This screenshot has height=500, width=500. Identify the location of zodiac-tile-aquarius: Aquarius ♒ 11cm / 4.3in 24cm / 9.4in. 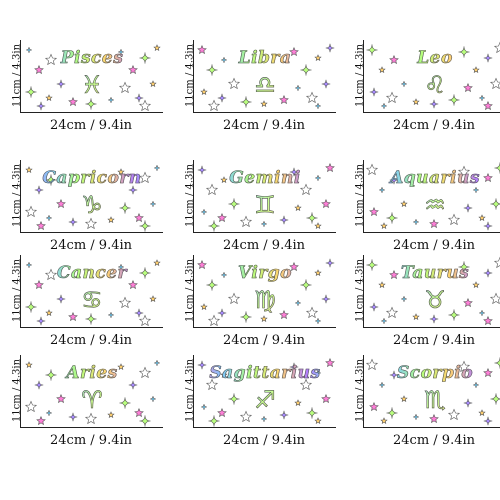
(427, 210).